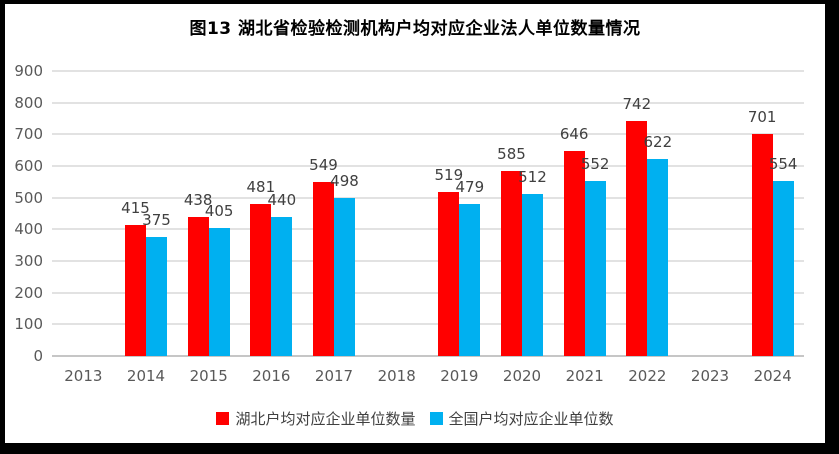 The height and width of the screenshot is (454, 839). I want to click on y-axis-tick-label: 400, so click(28, 229).